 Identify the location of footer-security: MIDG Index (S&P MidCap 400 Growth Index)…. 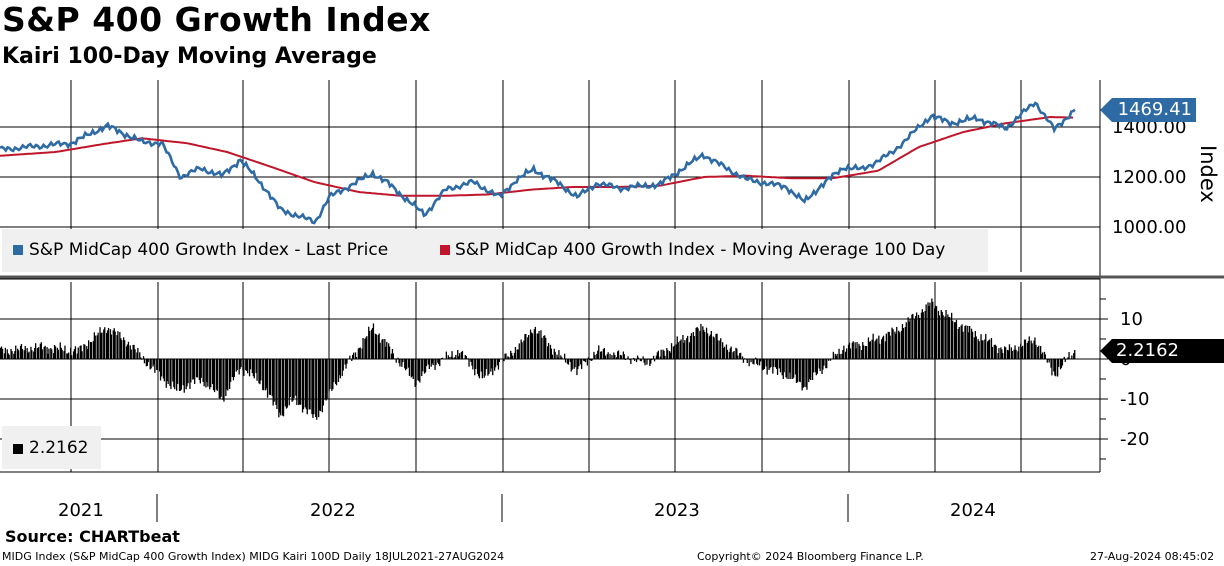
(253, 556).